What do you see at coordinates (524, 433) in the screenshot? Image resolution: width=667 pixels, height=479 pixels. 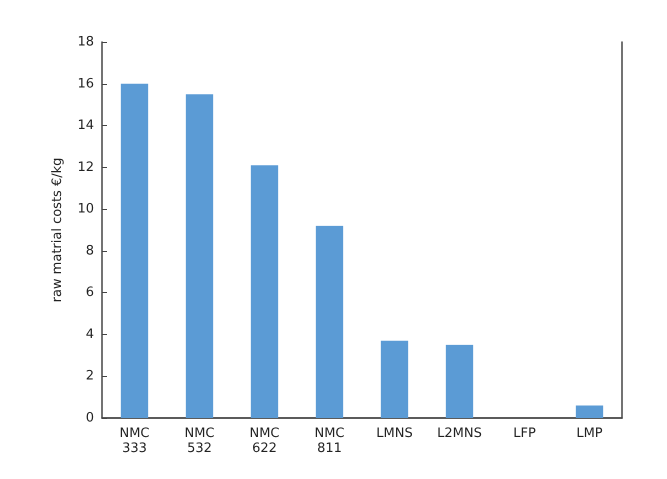 I see `x-tick-label: LFP` at bounding box center [524, 433].